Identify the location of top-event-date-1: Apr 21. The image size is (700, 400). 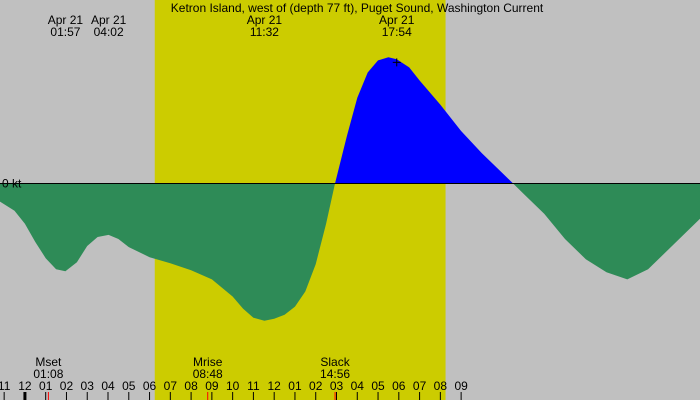
(109, 20).